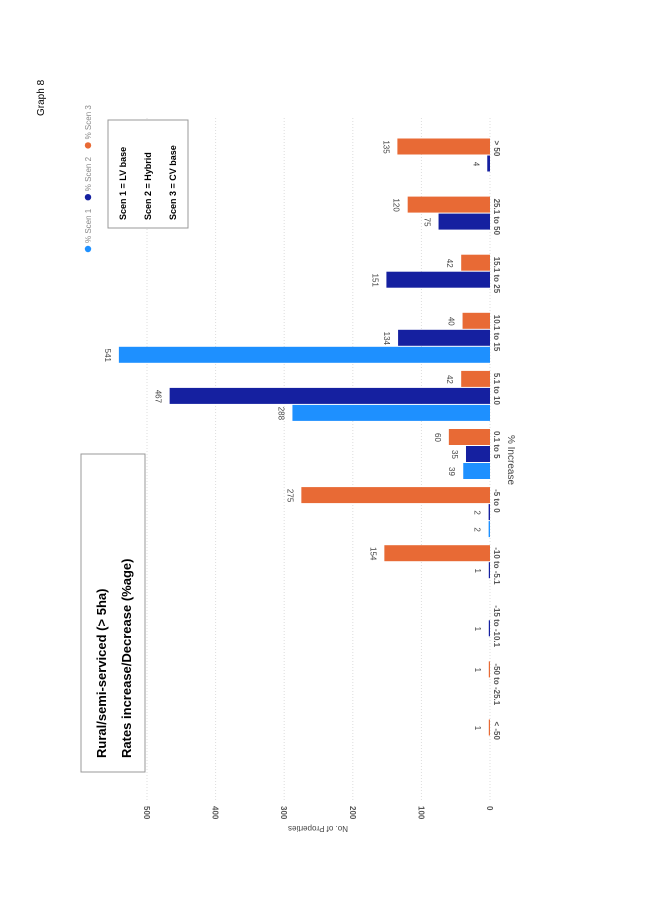  What do you see at coordinates (510, 460) in the screenshot?
I see `x-axis-title: % Increase` at bounding box center [510, 460].